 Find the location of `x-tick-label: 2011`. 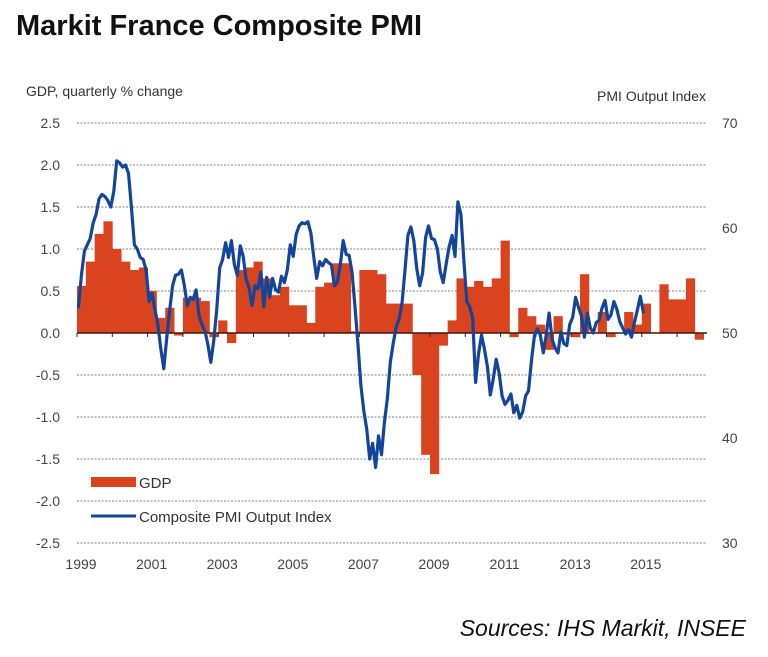

x-tick-label: 2011 is located at coordinates (505, 564).